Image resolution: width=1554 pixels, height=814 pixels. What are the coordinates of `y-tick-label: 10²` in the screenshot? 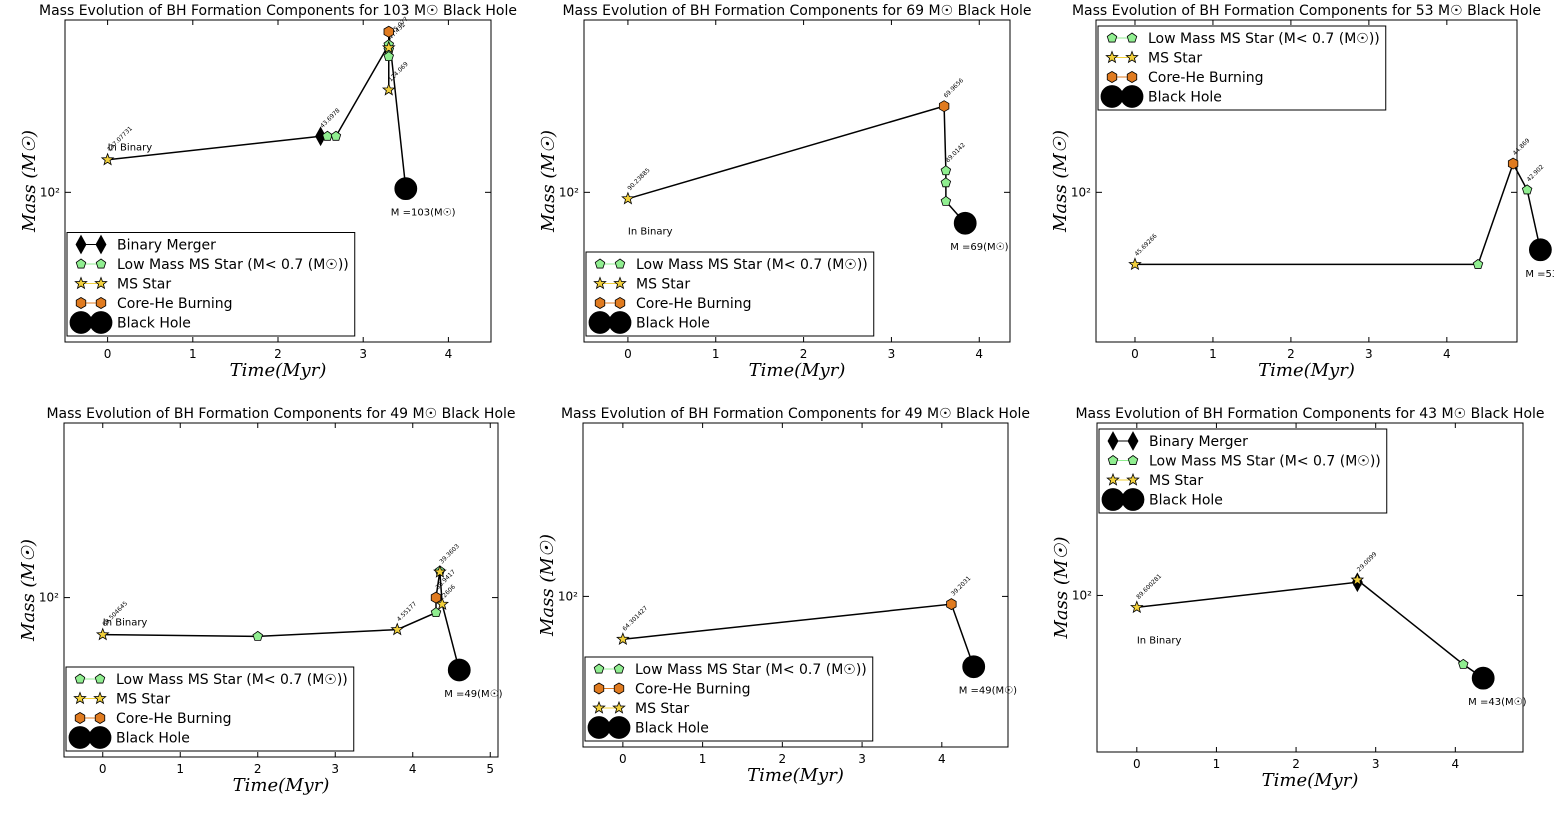 It's located at (1081, 192).